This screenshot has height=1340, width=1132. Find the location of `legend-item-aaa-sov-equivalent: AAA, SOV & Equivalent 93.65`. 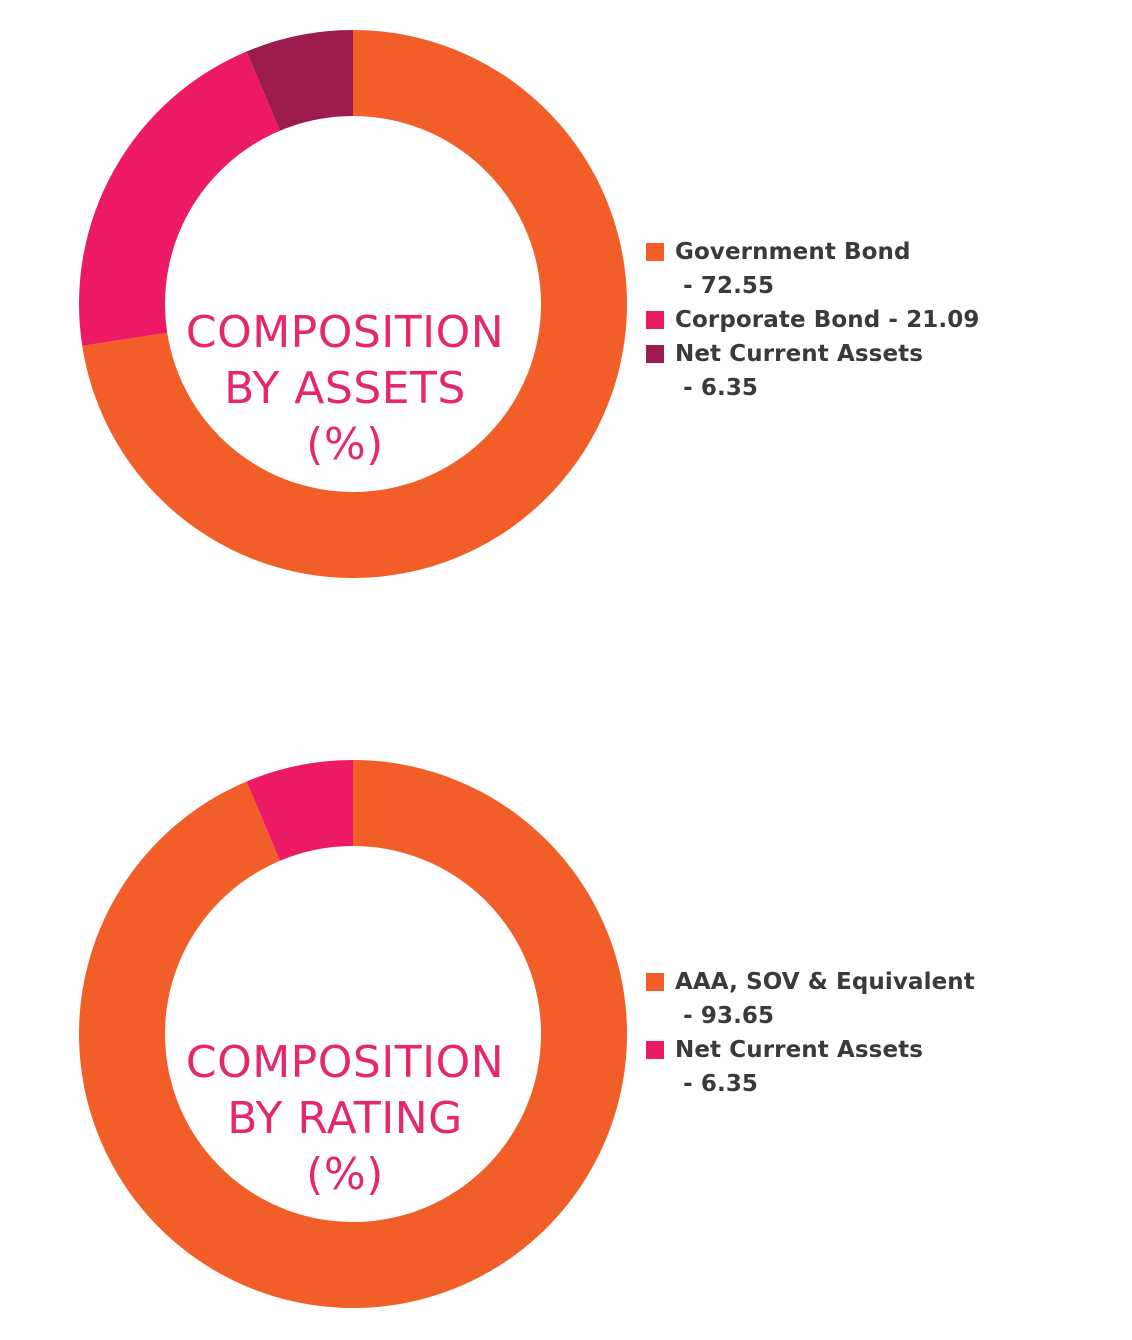

legend-item-aaa-sov-equivalent: AAA, SOV & Equivalent 93.65 is located at coordinates (825, 999).